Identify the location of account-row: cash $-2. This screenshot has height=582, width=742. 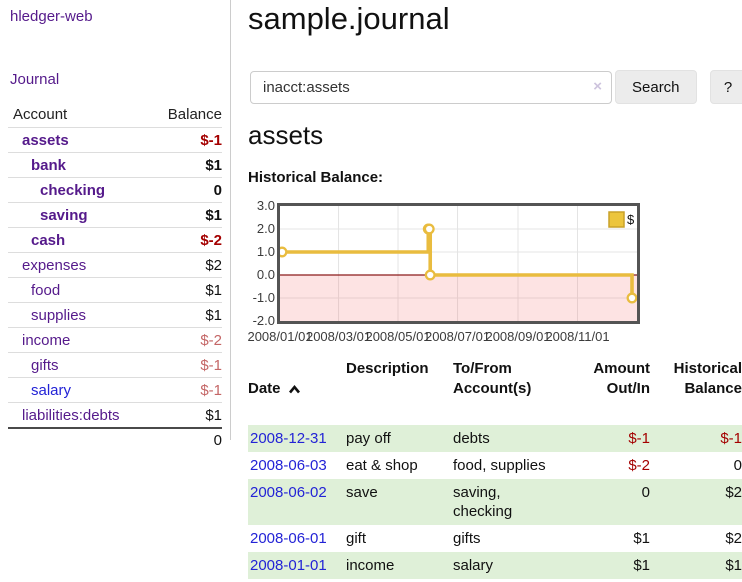
(115, 239).